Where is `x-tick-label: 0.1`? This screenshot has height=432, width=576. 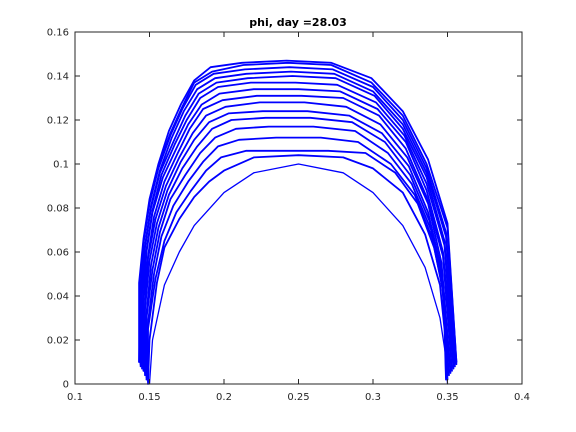 x-tick-label: 0.1 is located at coordinates (75, 397).